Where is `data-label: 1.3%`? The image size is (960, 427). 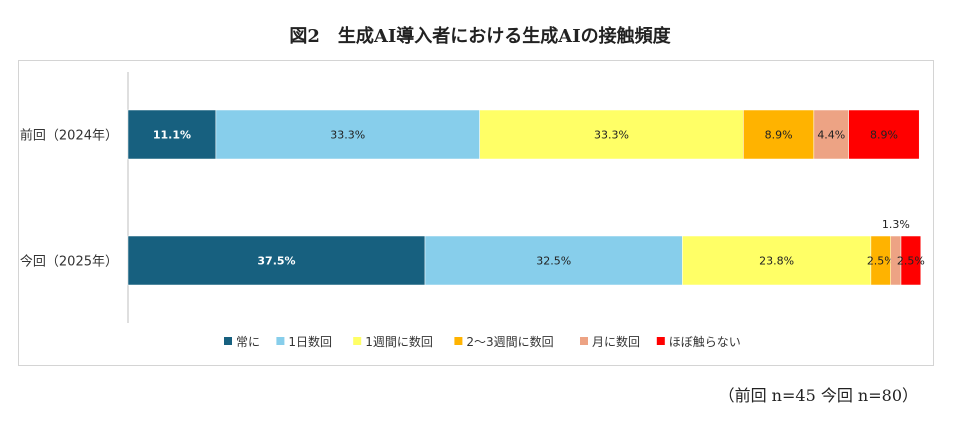 data-label: 1.3% is located at coordinates (896, 224).